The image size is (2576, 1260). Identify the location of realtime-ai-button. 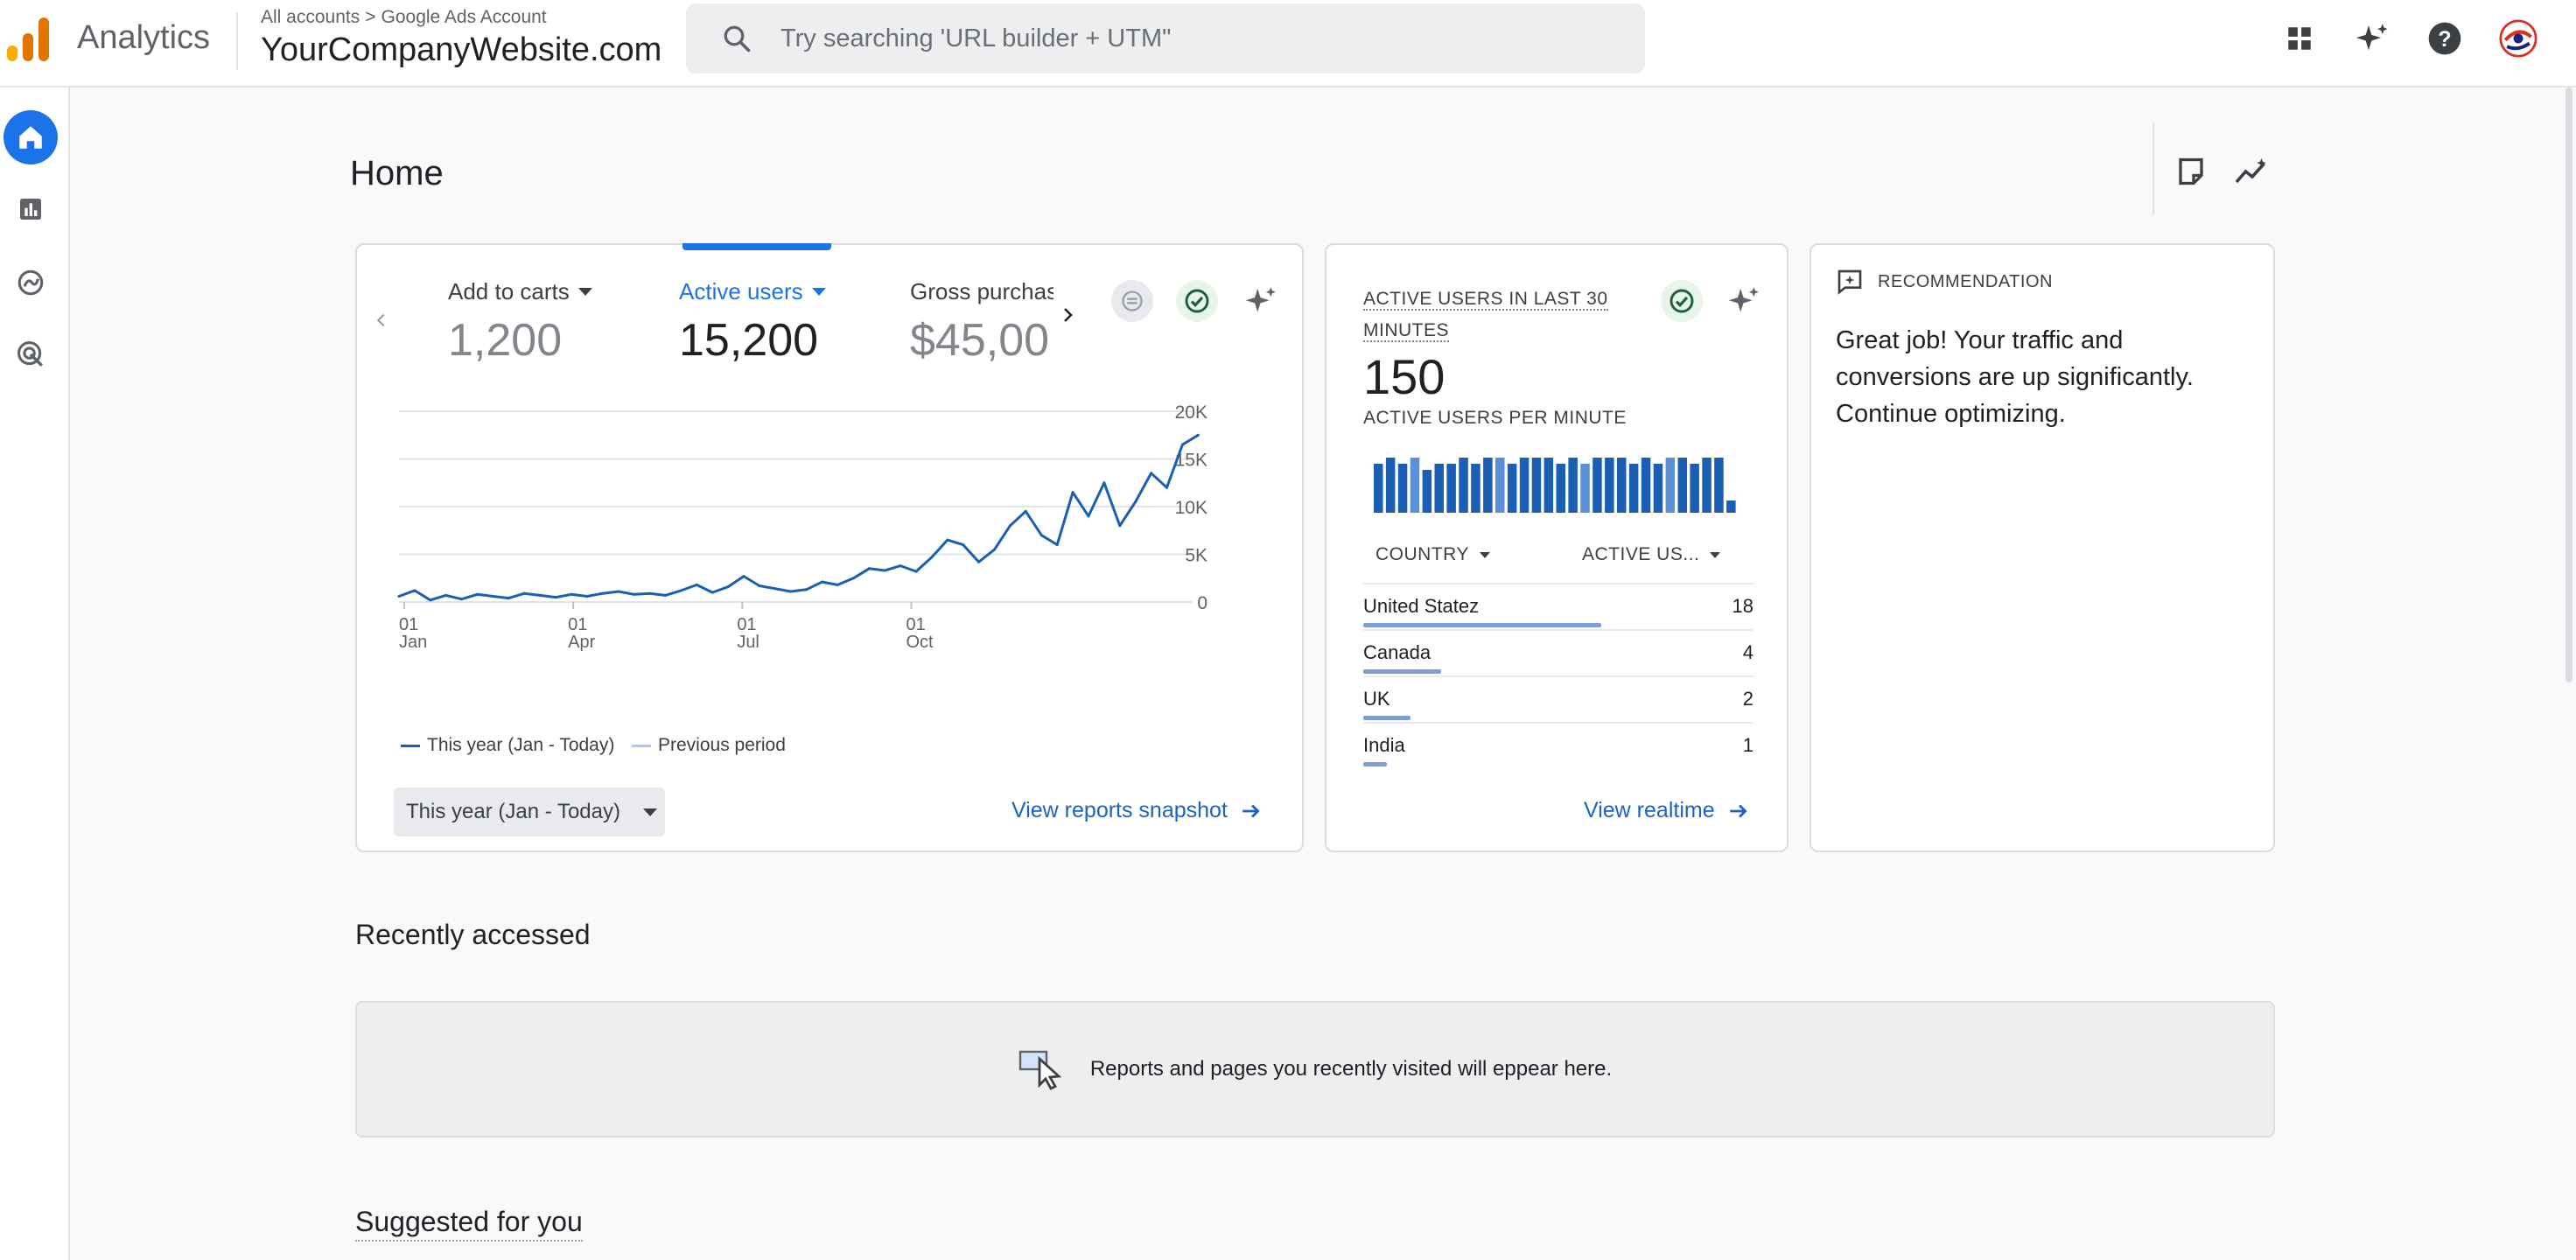
(1745, 301).